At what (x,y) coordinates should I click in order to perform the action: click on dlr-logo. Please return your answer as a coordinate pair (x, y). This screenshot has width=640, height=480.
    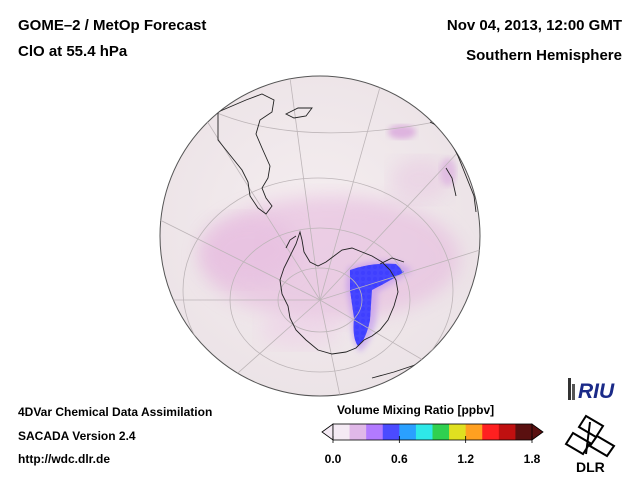
    Looking at the image, I should click on (590, 436).